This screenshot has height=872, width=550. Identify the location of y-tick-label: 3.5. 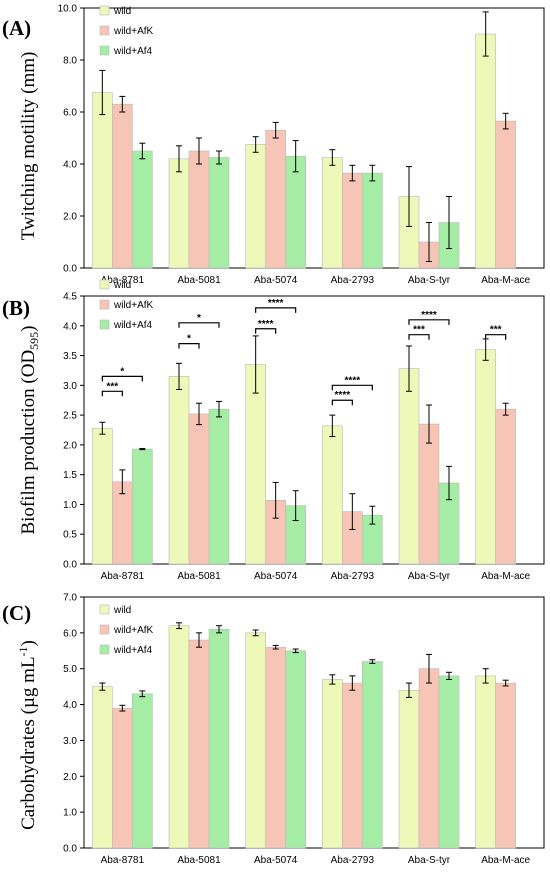
(70, 356).